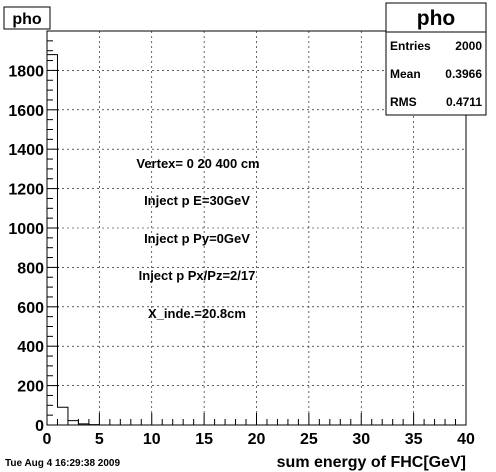 The image size is (496, 472). What do you see at coordinates (197, 163) in the screenshot?
I see `annotation-vertex: Vertex= 0 20 400 cm` at bounding box center [197, 163].